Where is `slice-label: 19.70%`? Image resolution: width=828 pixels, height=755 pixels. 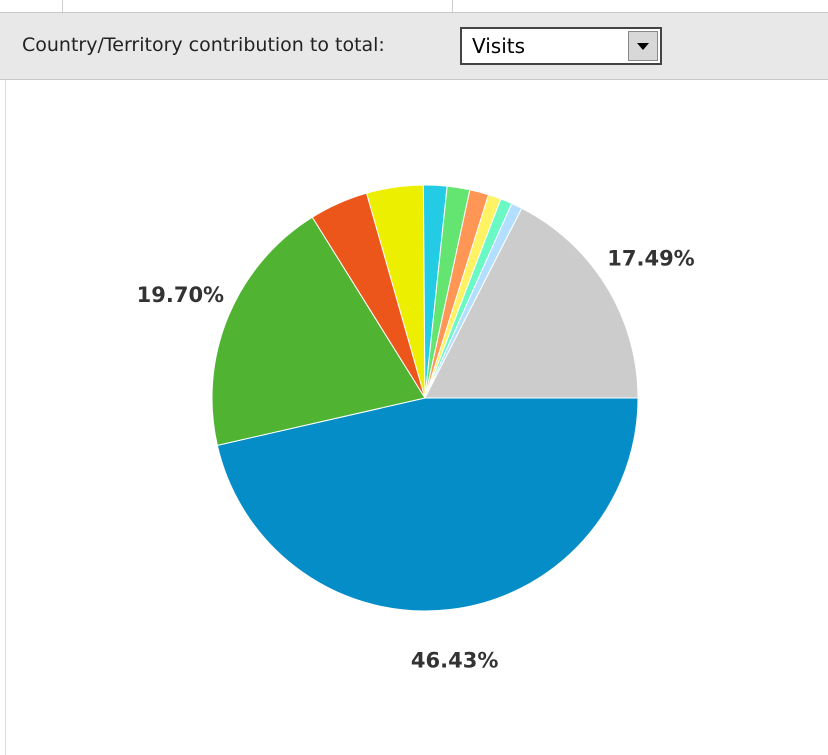
slice-label: 19.70% is located at coordinates (180, 295).